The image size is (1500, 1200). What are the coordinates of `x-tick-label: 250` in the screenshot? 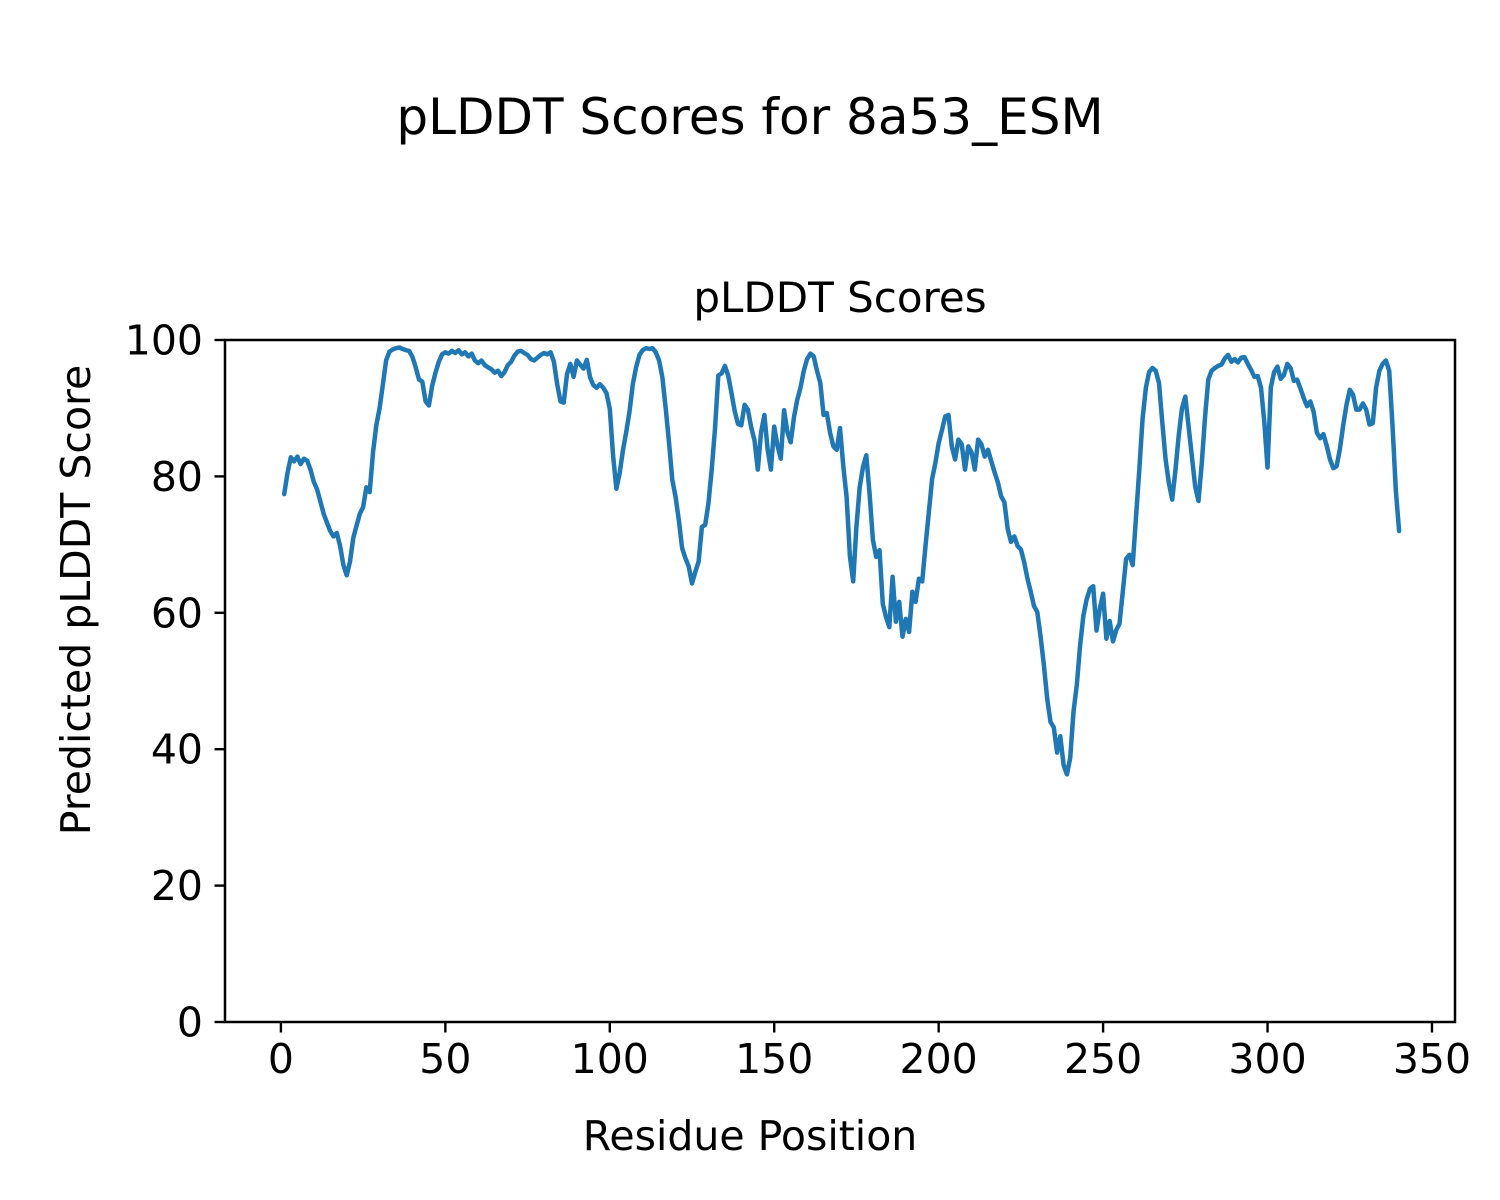 It's located at (1103, 1059).